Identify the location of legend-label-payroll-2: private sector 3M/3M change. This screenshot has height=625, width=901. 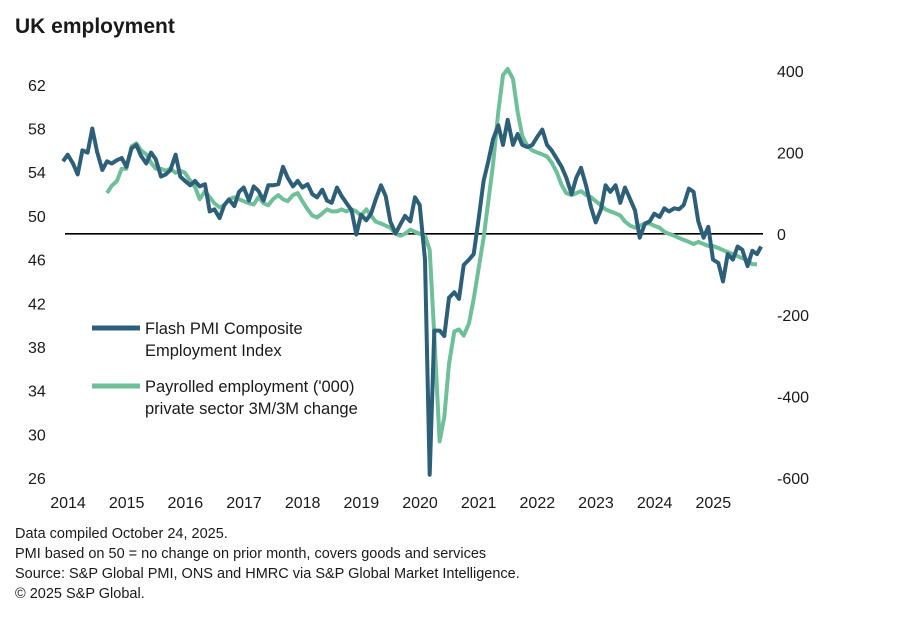
(251, 409).